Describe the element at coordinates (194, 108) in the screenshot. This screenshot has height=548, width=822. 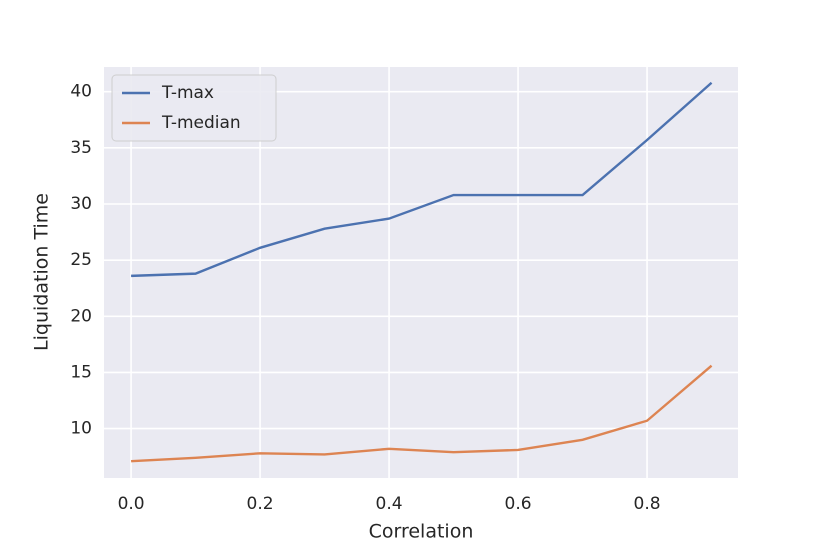
I see `legend-box` at that location.